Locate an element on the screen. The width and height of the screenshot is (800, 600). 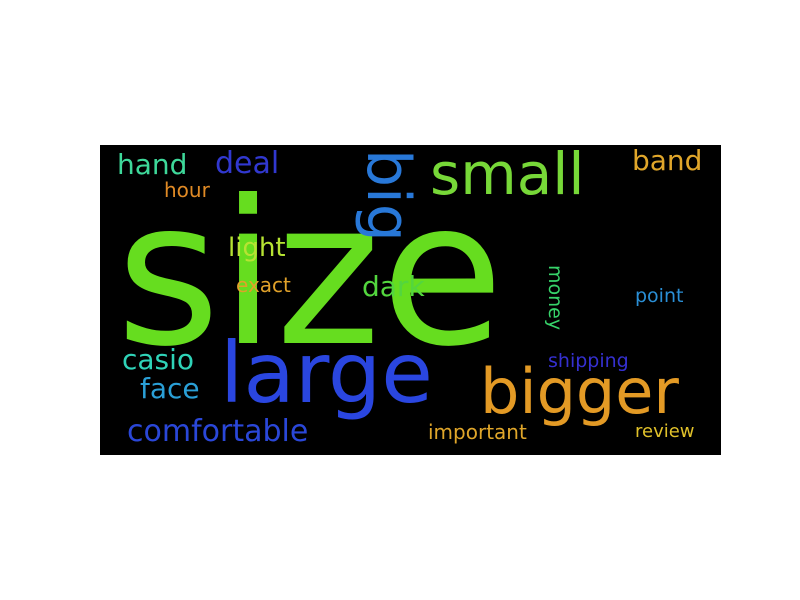
word-casio: casio is located at coordinates (158, 359).